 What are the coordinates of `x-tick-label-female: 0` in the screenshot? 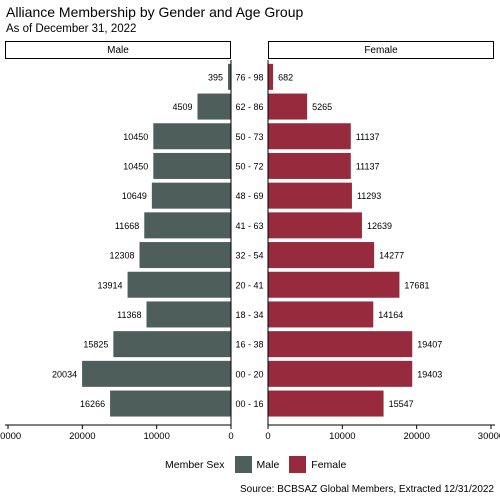 It's located at (267, 436).